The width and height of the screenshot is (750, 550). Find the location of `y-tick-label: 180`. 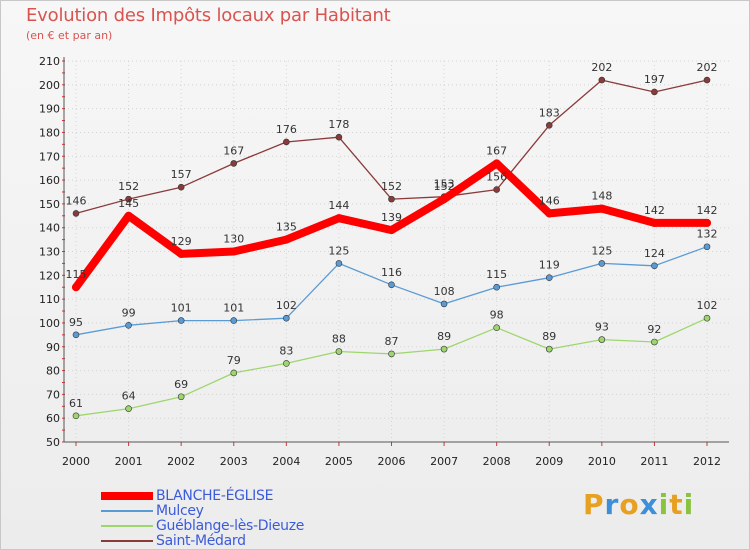

y-tick-label: 180 is located at coordinates (49, 132).